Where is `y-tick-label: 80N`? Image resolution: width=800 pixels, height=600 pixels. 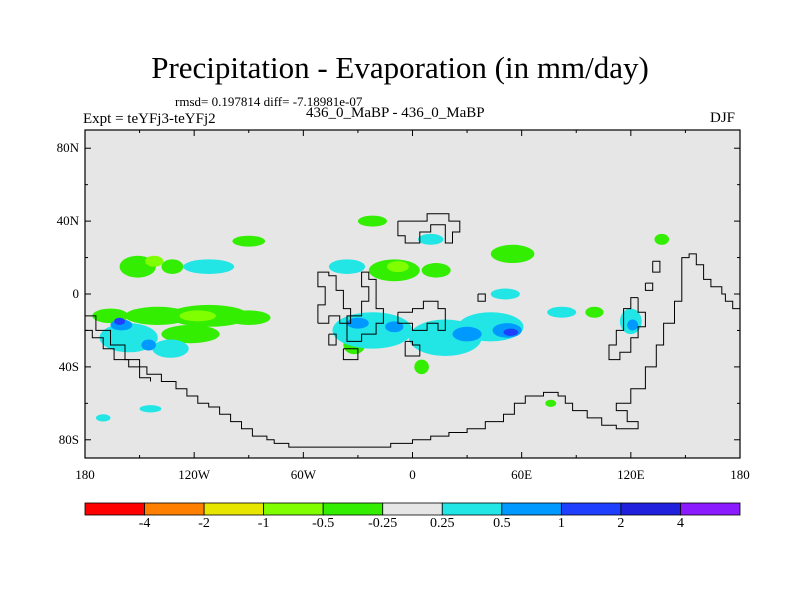
y-tick-label: 80N is located at coordinates (67, 148).